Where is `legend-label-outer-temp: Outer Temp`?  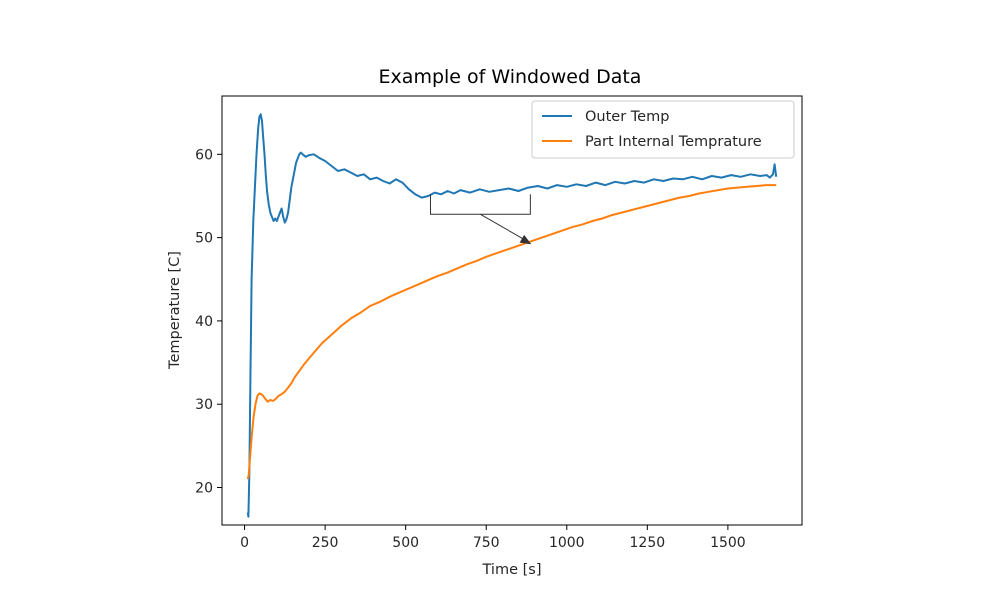
legend-label-outer-temp: Outer Temp is located at coordinates (627, 117).